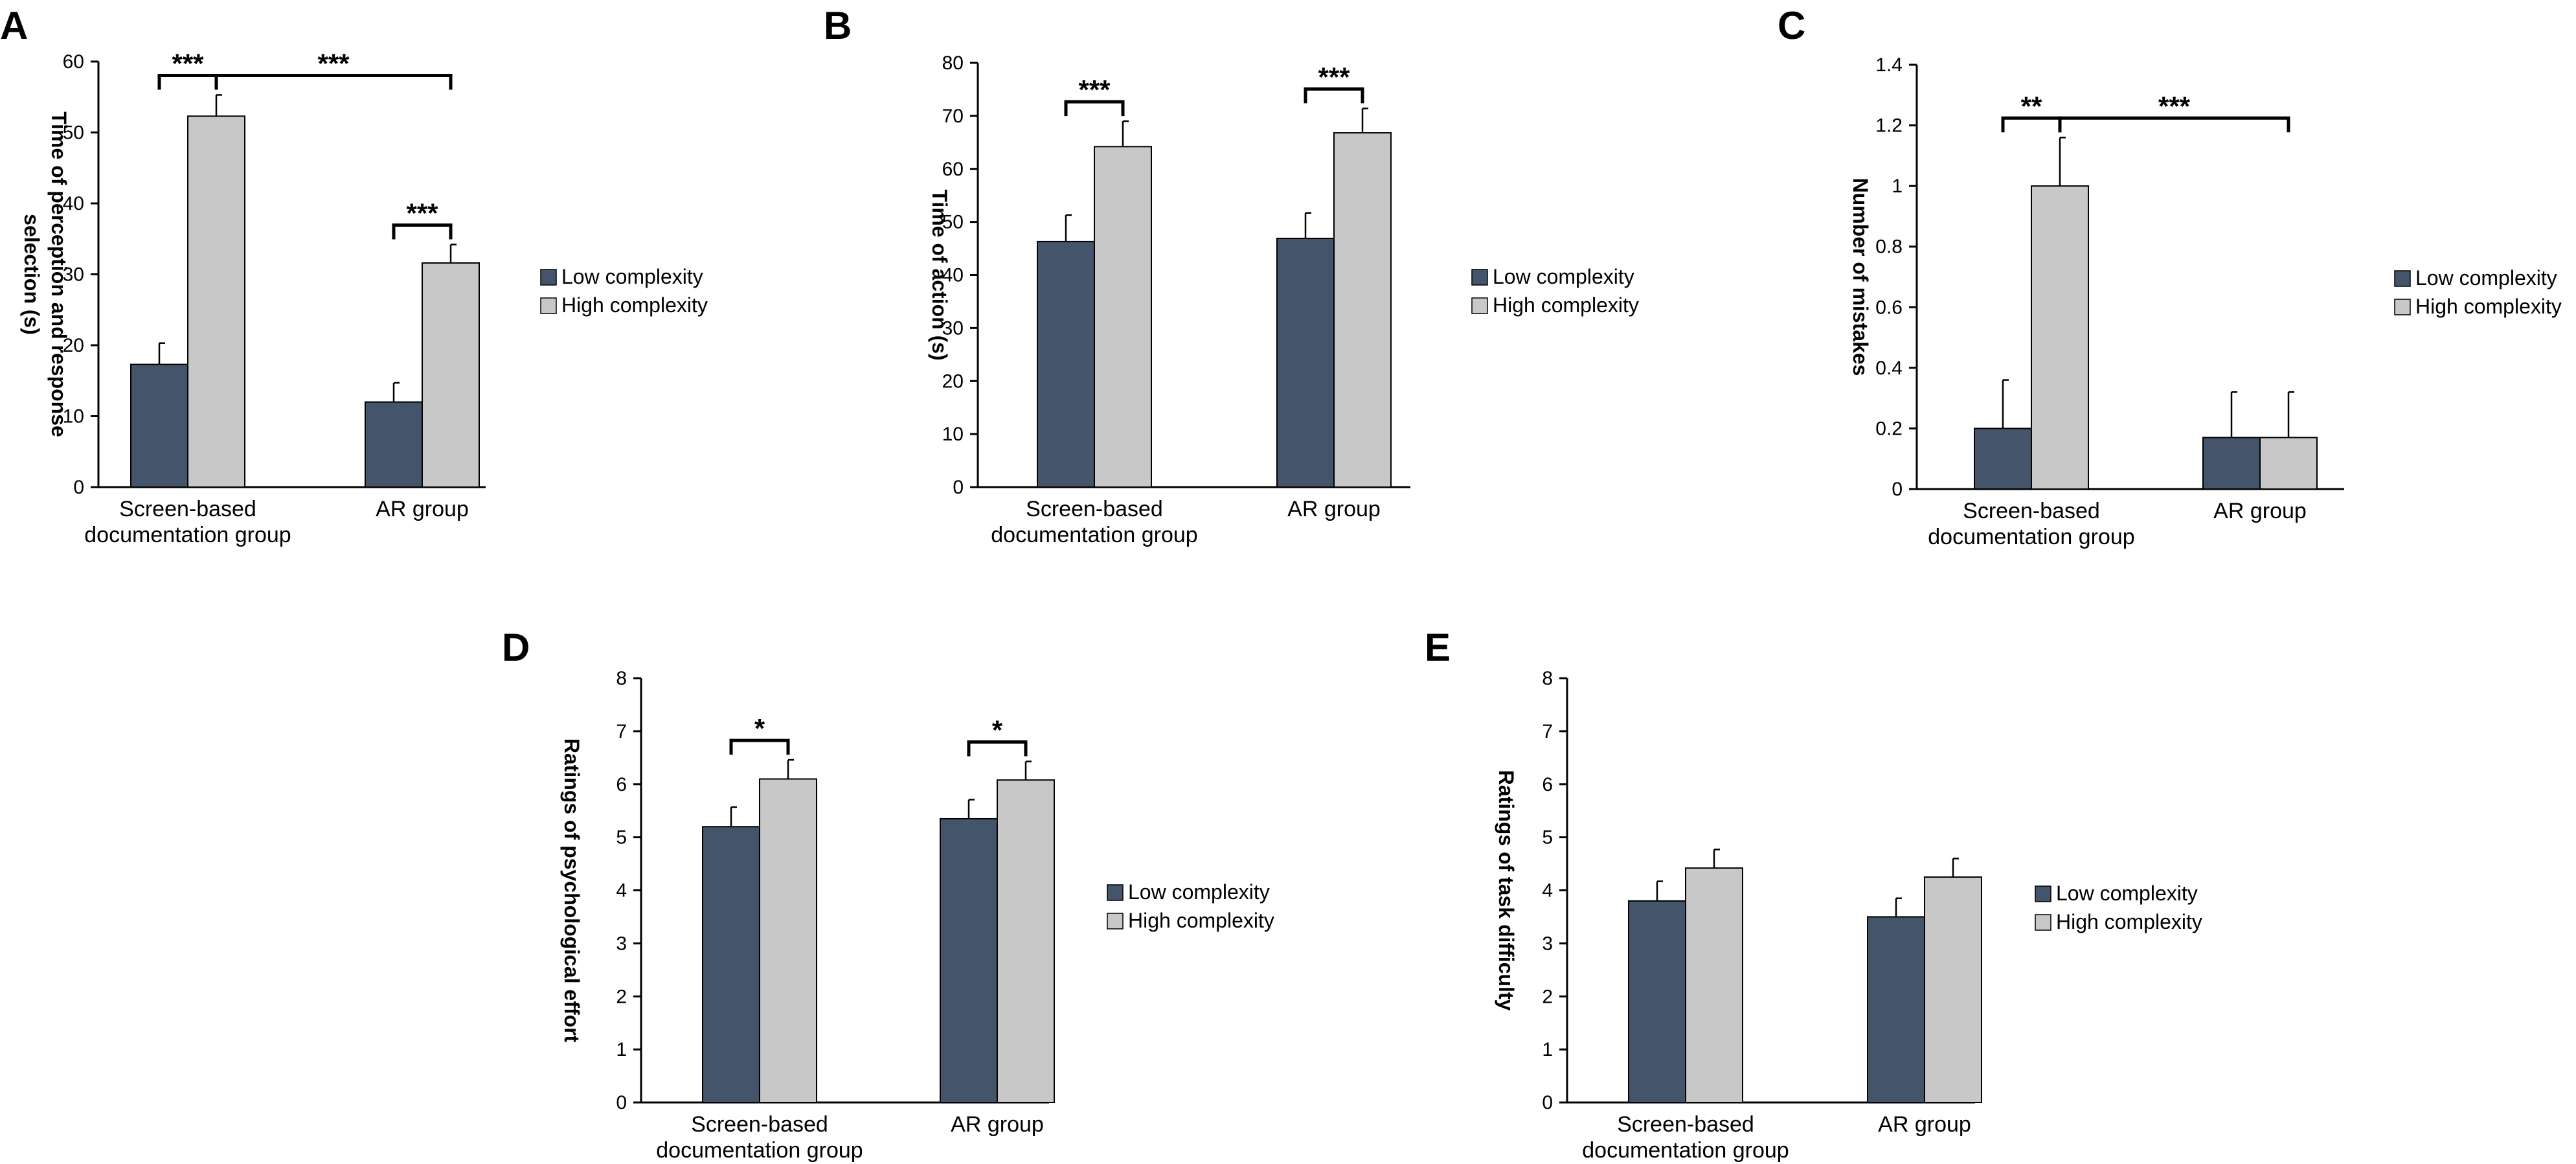 The image size is (2576, 1164). I want to click on panel-c-category-label-line: Screen-based, so click(2031, 511).